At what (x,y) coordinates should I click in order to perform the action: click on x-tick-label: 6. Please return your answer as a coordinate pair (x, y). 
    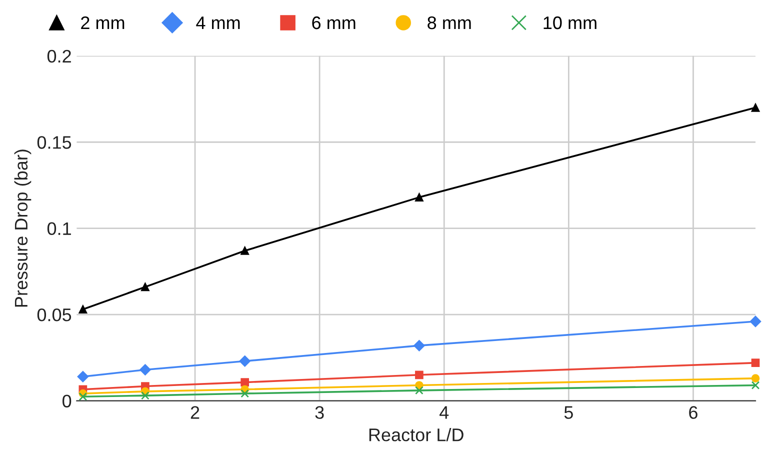
    Looking at the image, I should click on (693, 412).